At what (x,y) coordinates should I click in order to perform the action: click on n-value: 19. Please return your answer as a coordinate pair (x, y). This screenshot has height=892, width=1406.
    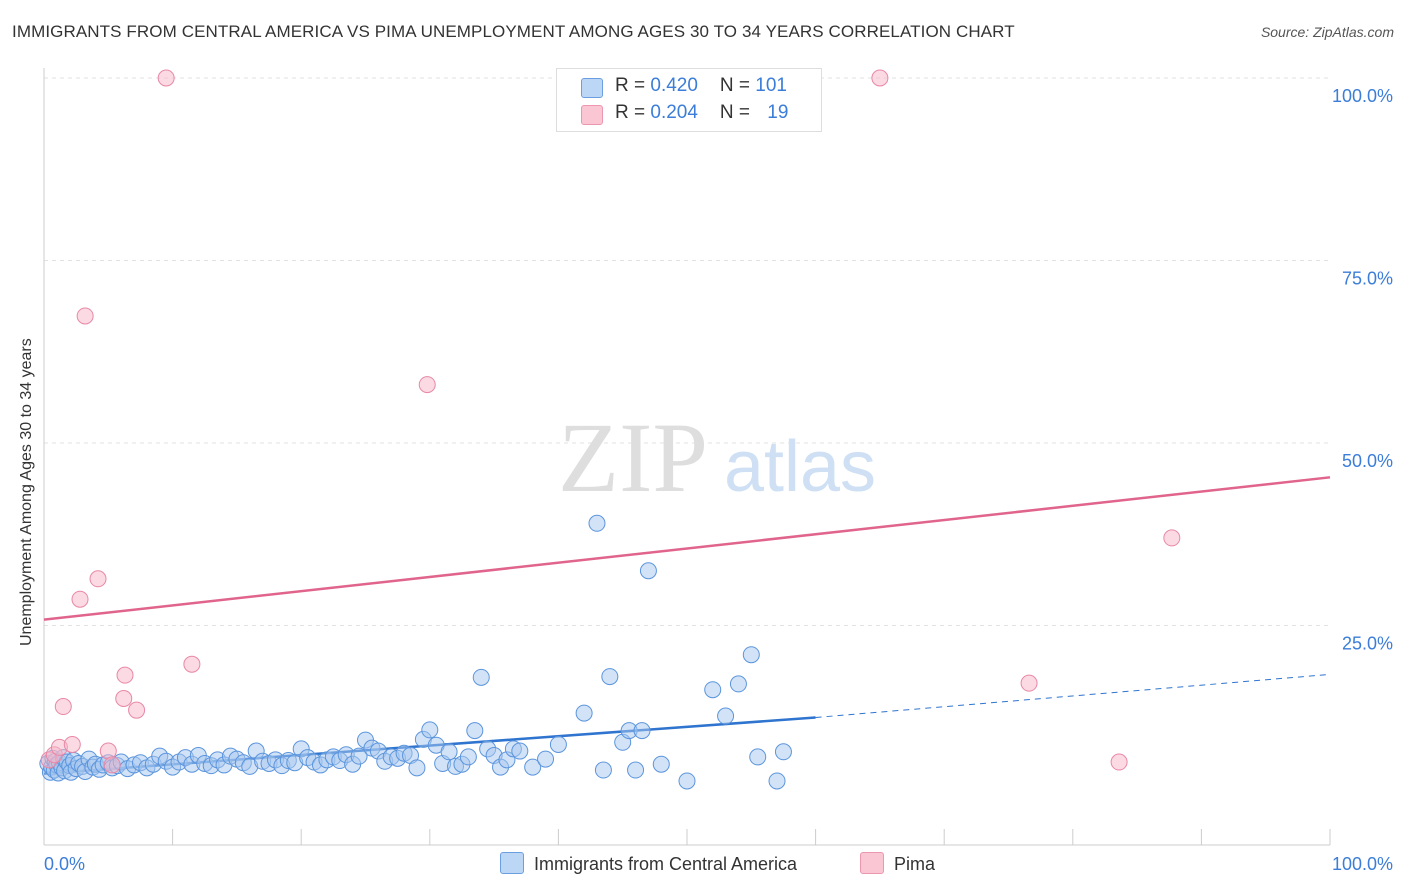
    Looking at the image, I should click on (778, 112).